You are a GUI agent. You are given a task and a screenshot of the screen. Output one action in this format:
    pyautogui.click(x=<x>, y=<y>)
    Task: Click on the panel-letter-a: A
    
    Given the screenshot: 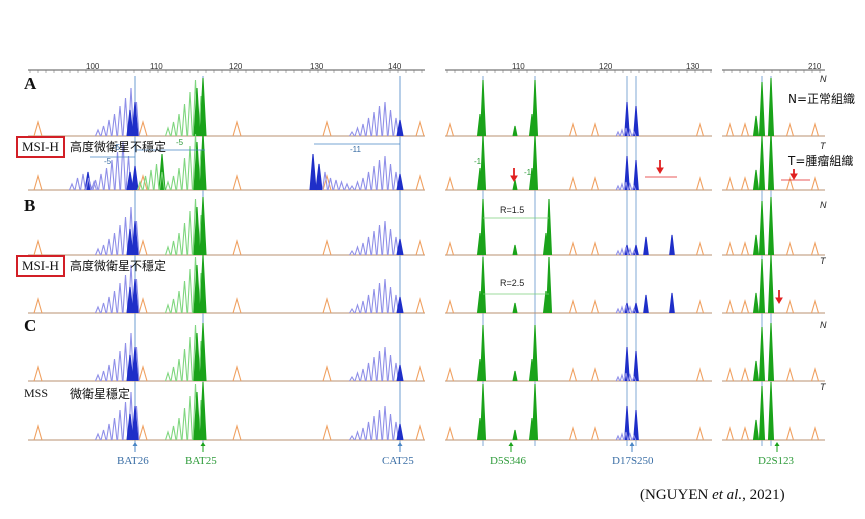 What is the action you would take?
    pyautogui.click(x=30, y=83)
    